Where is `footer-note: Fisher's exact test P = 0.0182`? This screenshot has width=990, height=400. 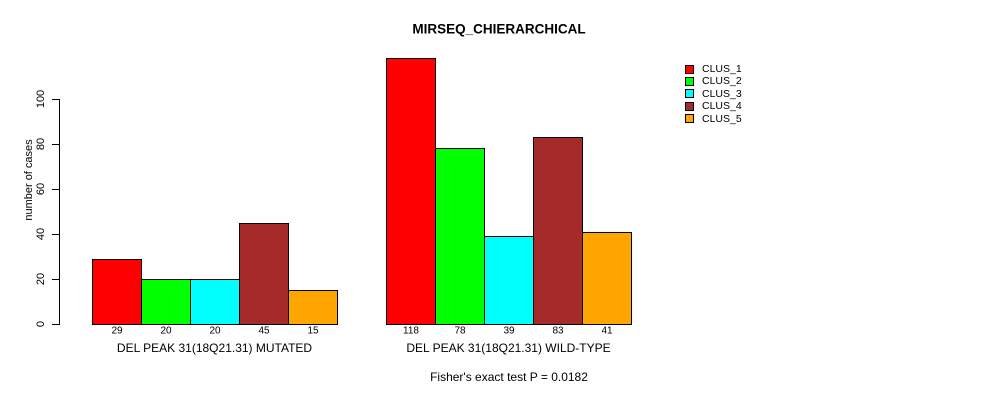
footer-note: Fisher's exact test P = 0.0182 is located at coordinates (509, 377).